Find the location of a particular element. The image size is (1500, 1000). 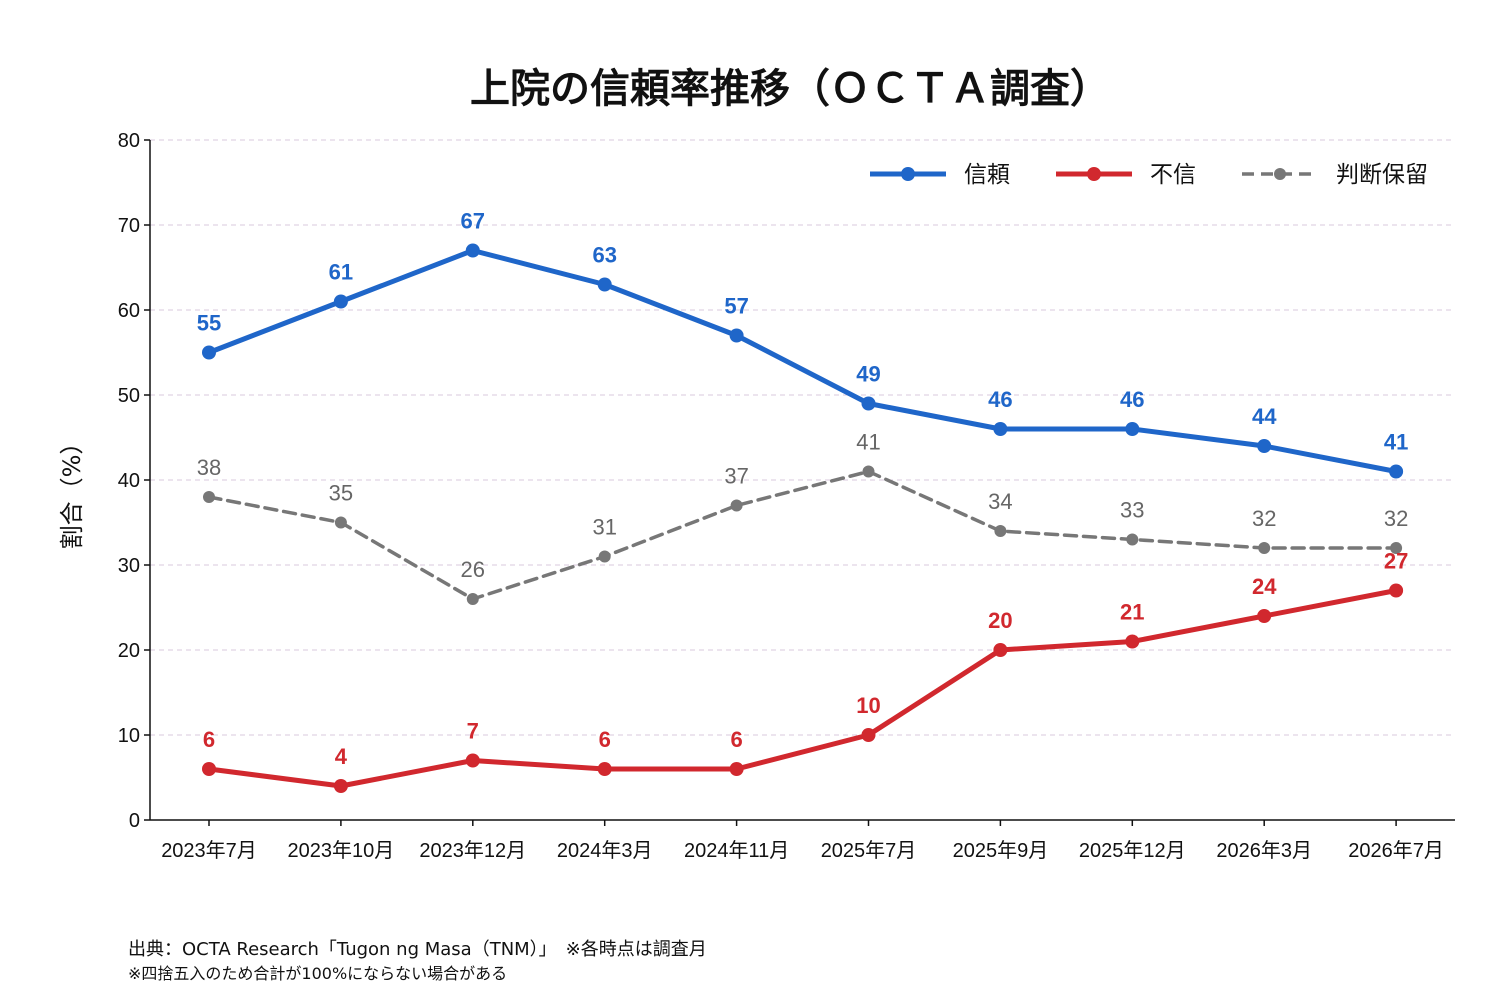

x-tick-label: 2025年9月 is located at coordinates (1001, 850).